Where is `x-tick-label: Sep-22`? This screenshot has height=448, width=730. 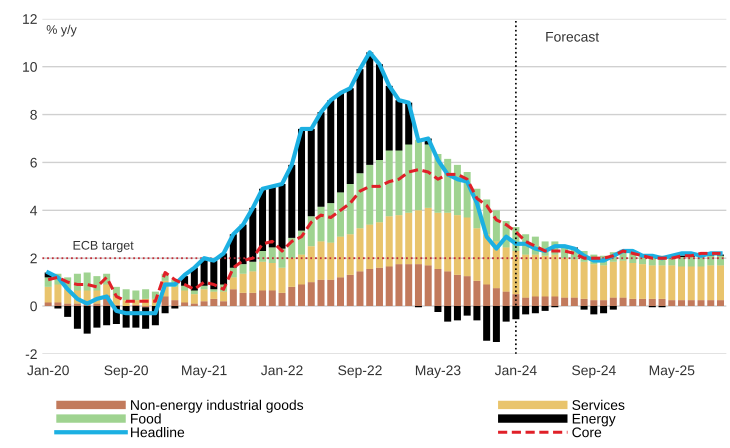 x-tick-label: Sep-22 is located at coordinates (360, 371).